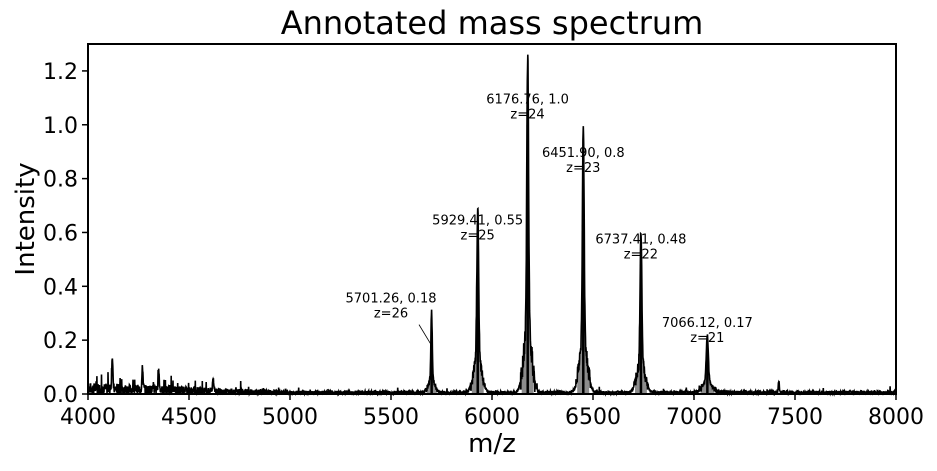  Describe the element at coordinates (290, 417) in the screenshot. I see `x-tick-label: 5000` at that location.